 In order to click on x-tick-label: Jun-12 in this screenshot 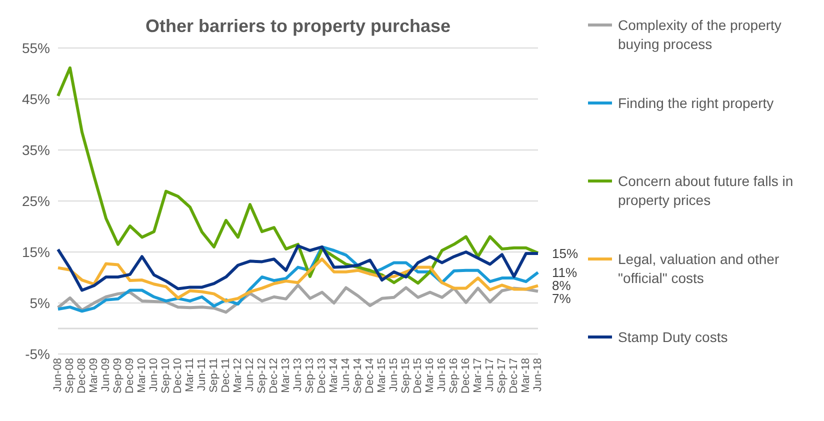, I will do `click(250, 375)`.